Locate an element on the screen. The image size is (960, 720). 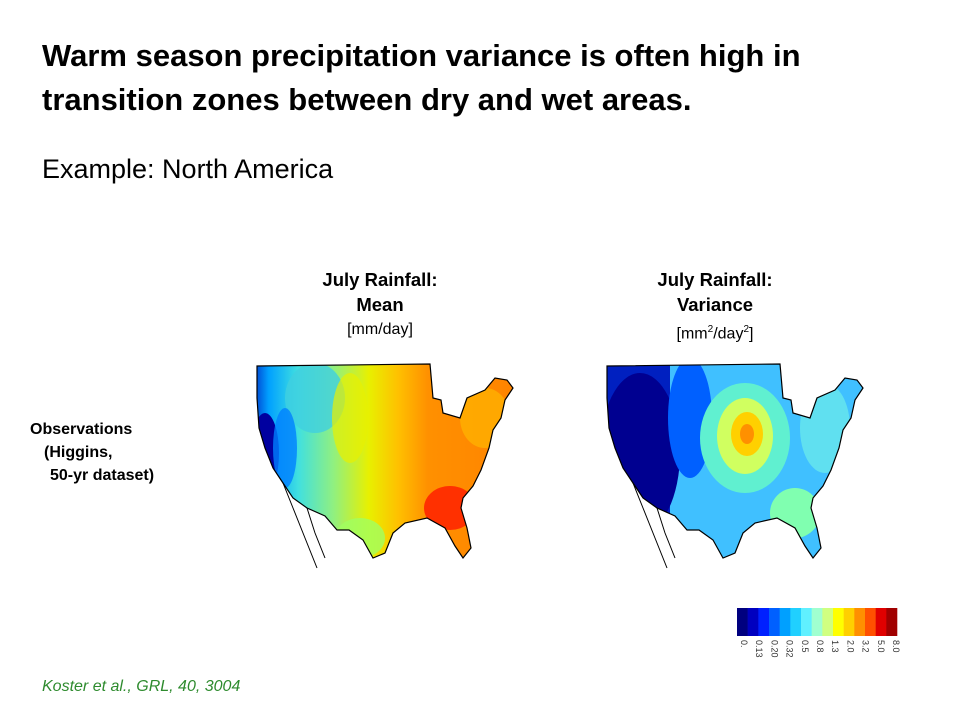
mean-header-line2: Mean is located at coordinates (380, 304).